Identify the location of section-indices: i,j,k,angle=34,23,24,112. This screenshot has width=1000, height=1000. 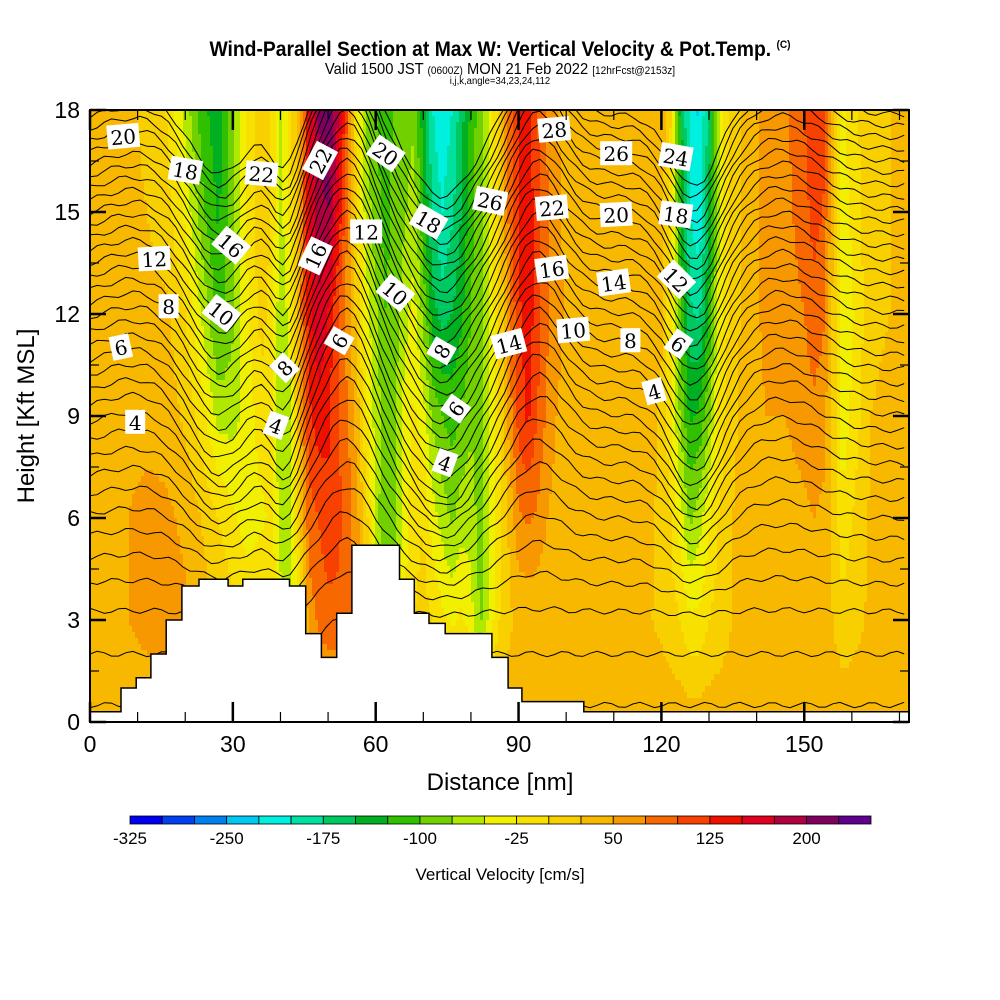
(500, 81).